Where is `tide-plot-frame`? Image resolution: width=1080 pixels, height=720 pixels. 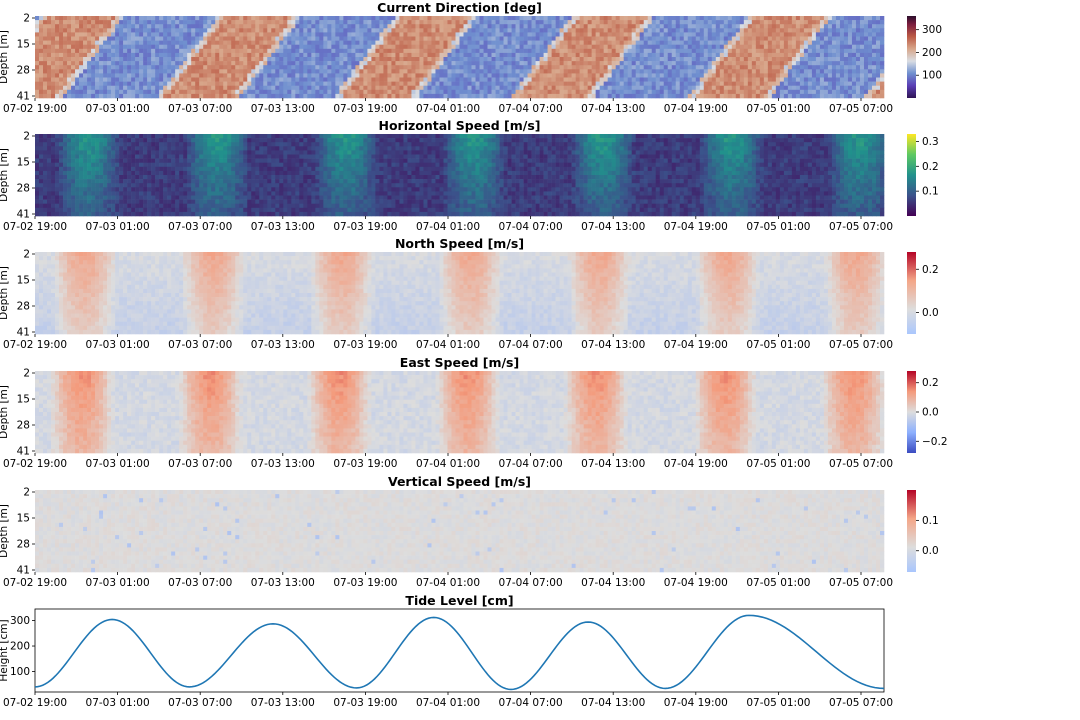
tide-plot-frame is located at coordinates (459, 650).